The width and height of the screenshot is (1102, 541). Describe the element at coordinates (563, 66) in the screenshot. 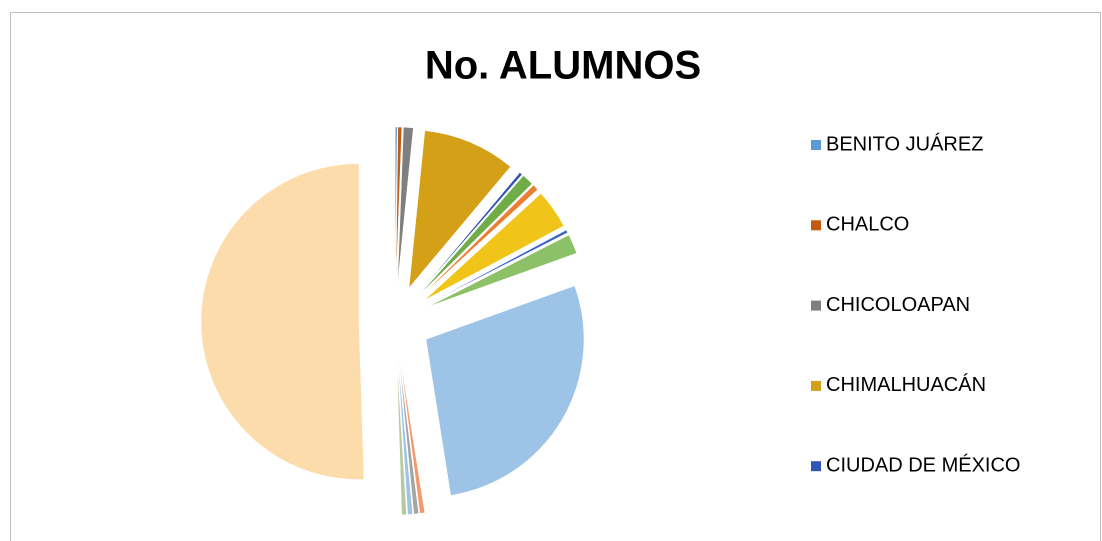

I see `chart-title: No. ALUMNOS` at that location.